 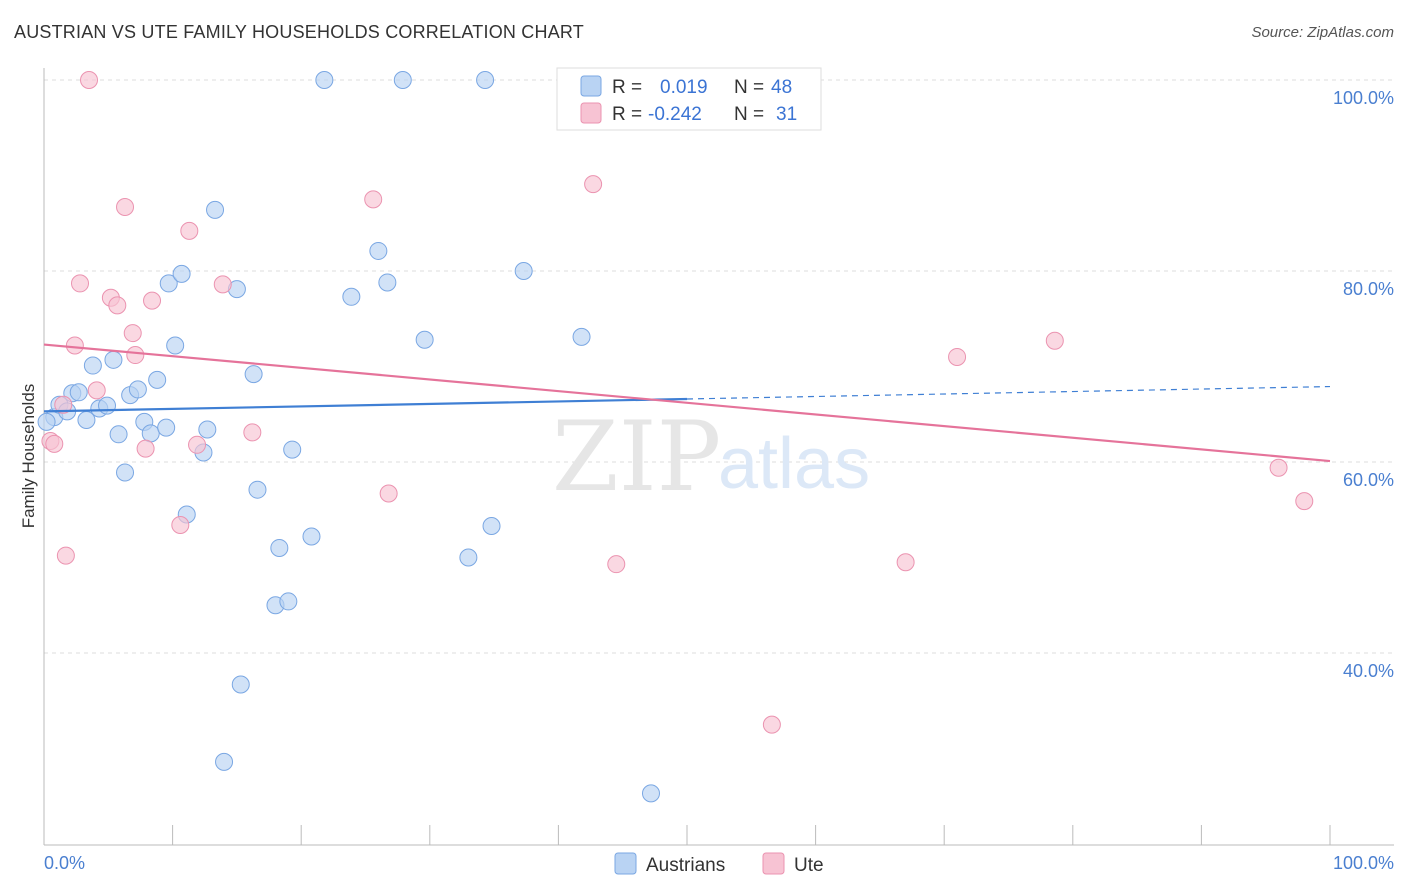 I want to click on series-legend: Austrians Ute, so click(x=719, y=864).